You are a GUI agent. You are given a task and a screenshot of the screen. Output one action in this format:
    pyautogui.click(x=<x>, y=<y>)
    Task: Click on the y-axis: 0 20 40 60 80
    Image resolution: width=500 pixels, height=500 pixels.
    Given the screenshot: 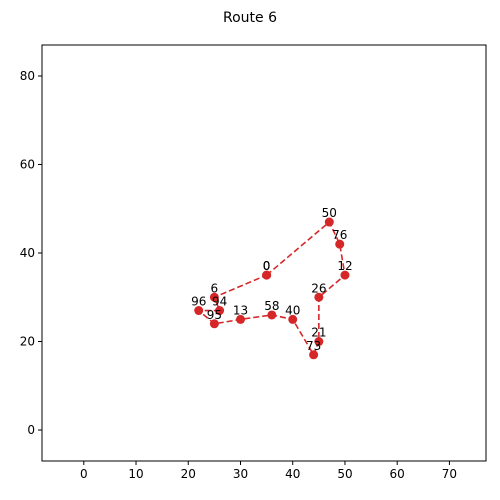 What is the action you would take?
    pyautogui.click(x=31, y=253)
    